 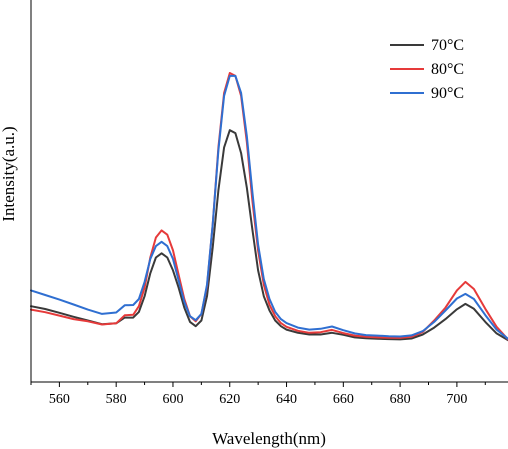 What do you see at coordinates (258, 394) in the screenshot?
I see `x-ticks: 560 580 600 620 640 660 680 700` at bounding box center [258, 394].